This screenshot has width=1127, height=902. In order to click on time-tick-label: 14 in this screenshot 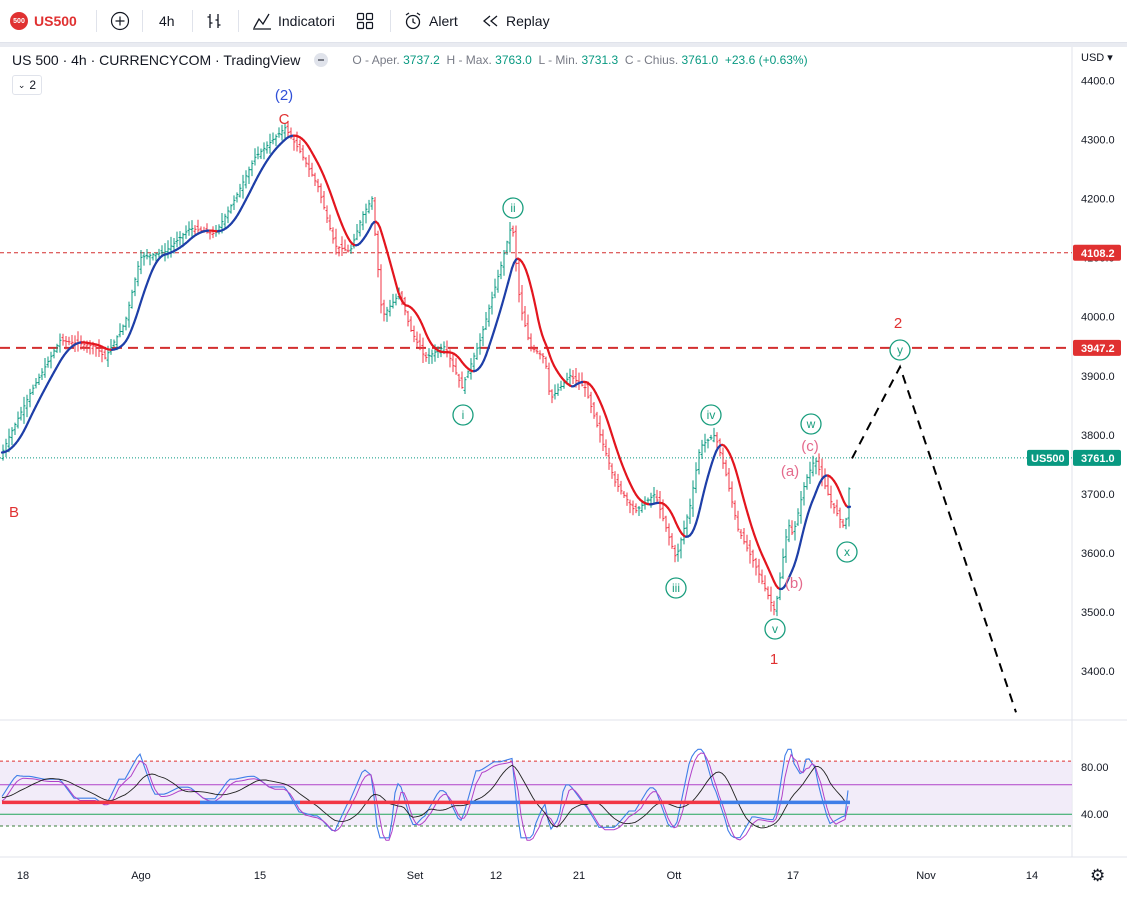, I will do `click(1032, 876)`.